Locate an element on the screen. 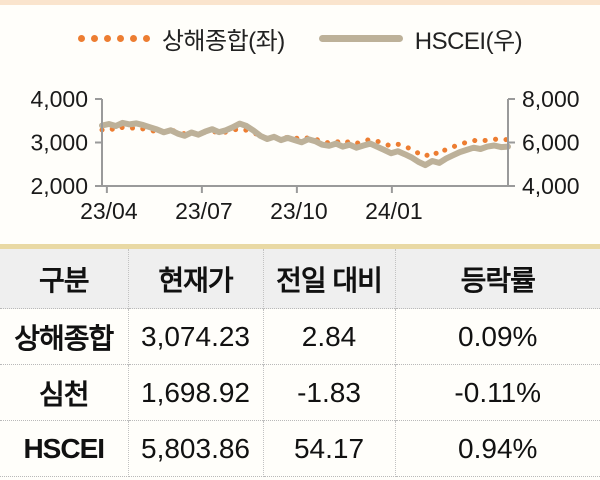  x-axis-label: 23/10 is located at coordinates (299, 211).